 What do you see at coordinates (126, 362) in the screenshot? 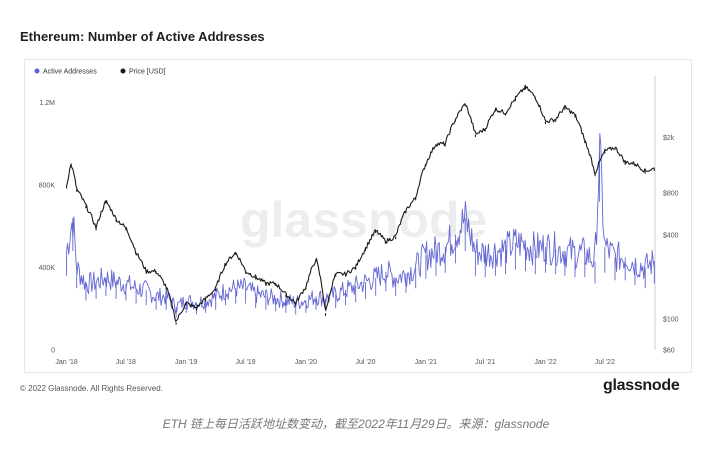
I see `x-tick-label: Jul '18` at bounding box center [126, 362].